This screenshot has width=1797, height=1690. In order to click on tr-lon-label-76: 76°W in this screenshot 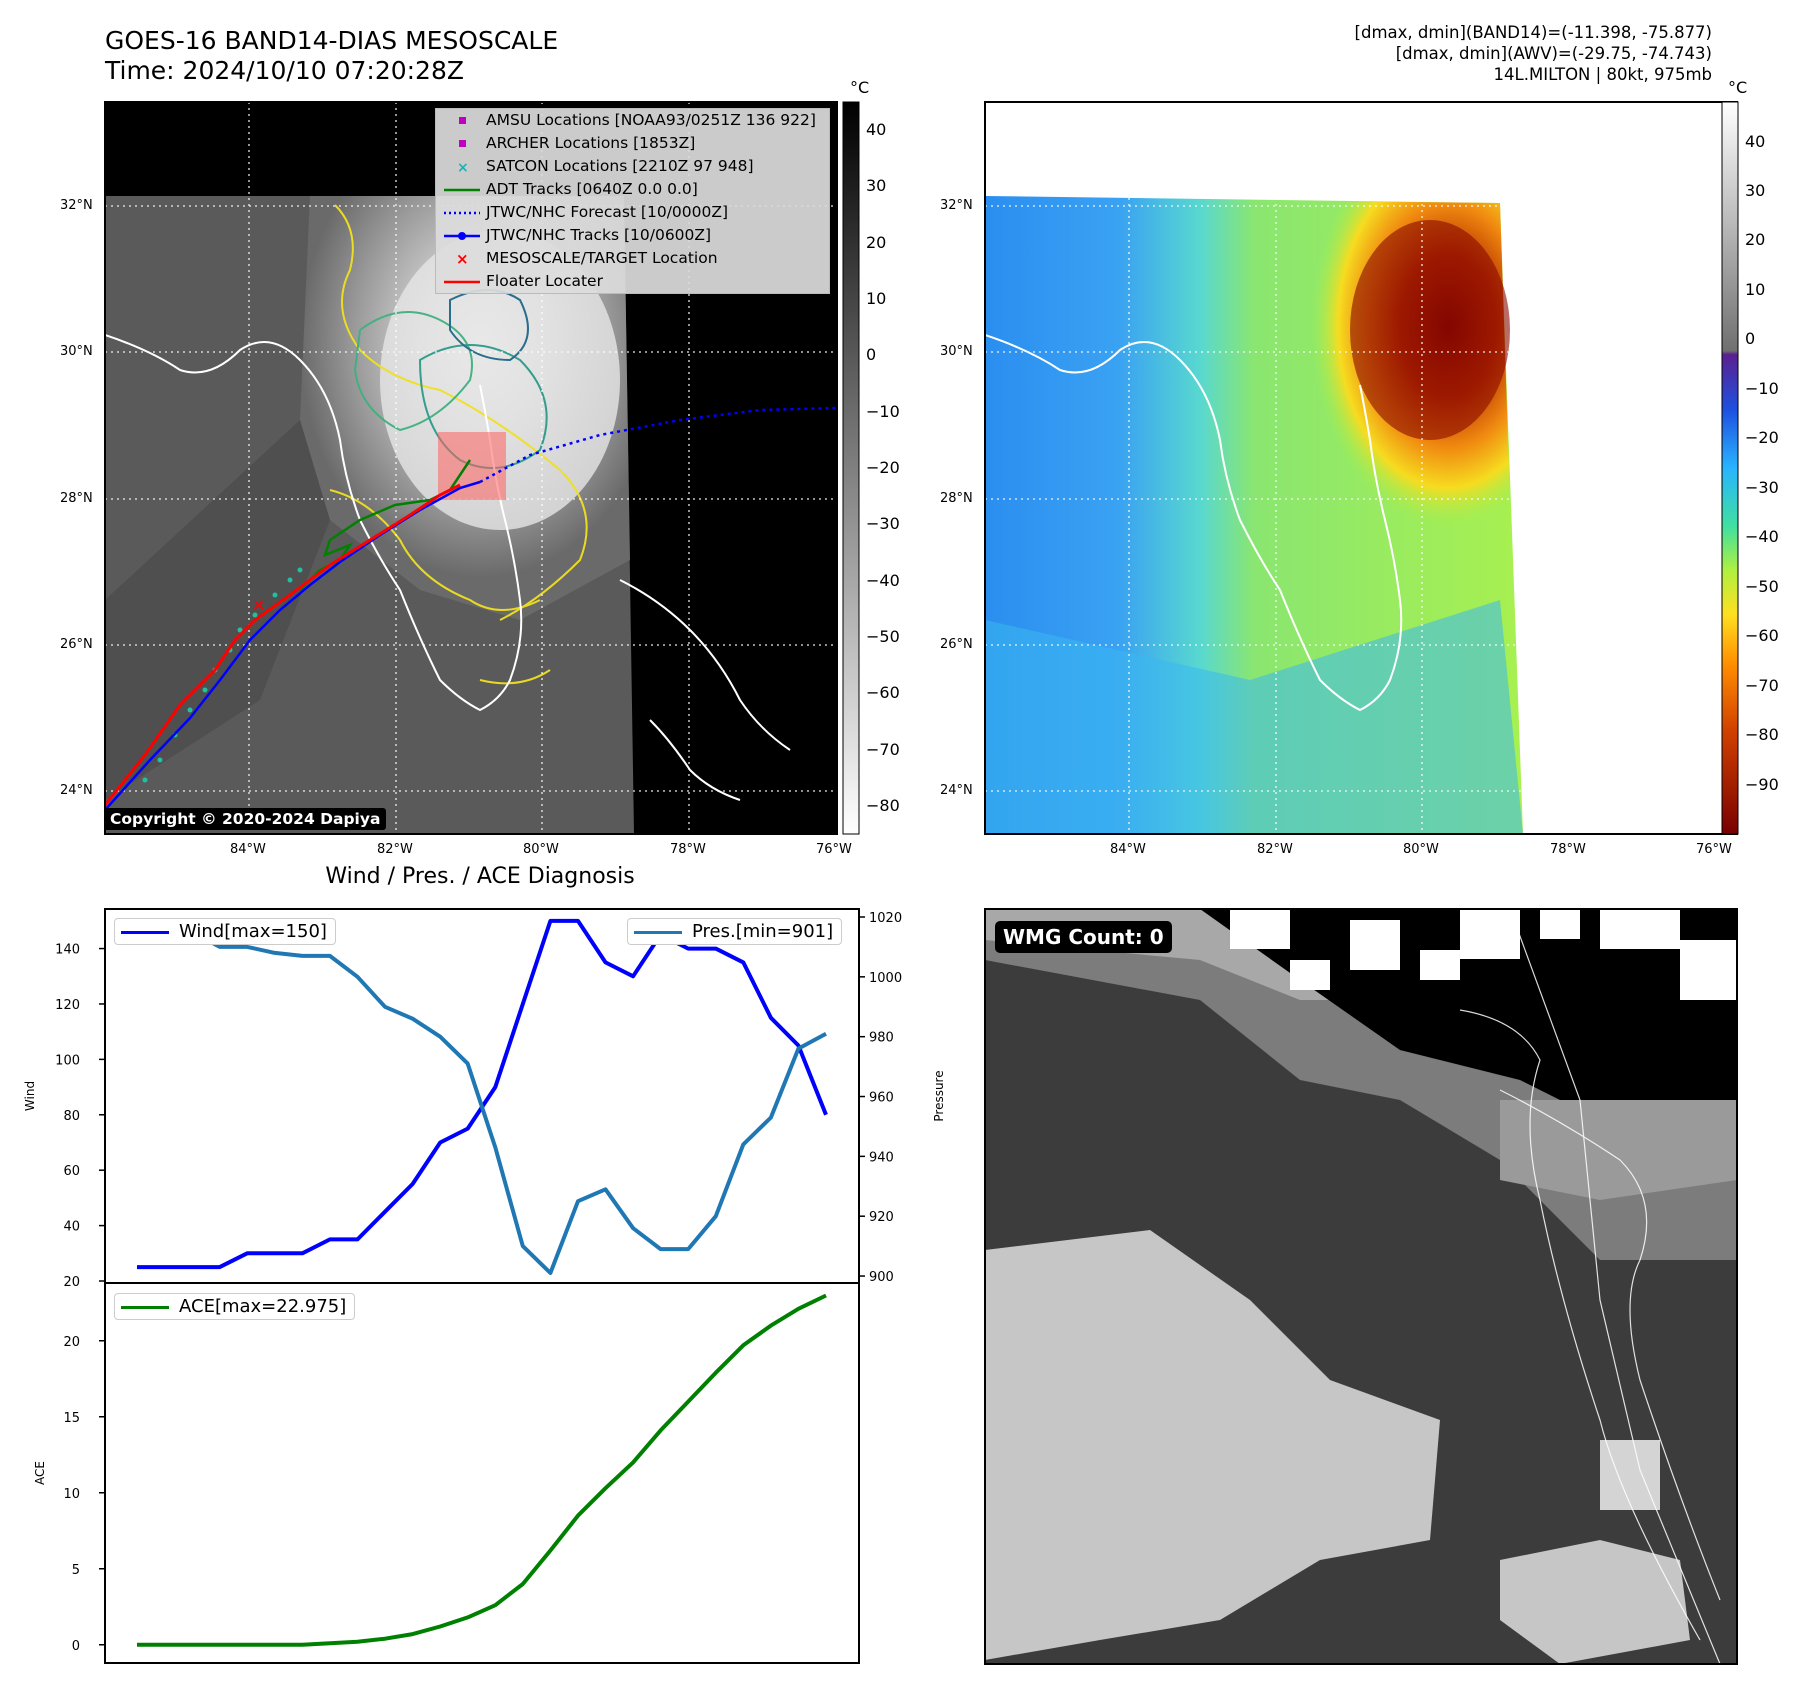, I will do `click(1714, 849)`.